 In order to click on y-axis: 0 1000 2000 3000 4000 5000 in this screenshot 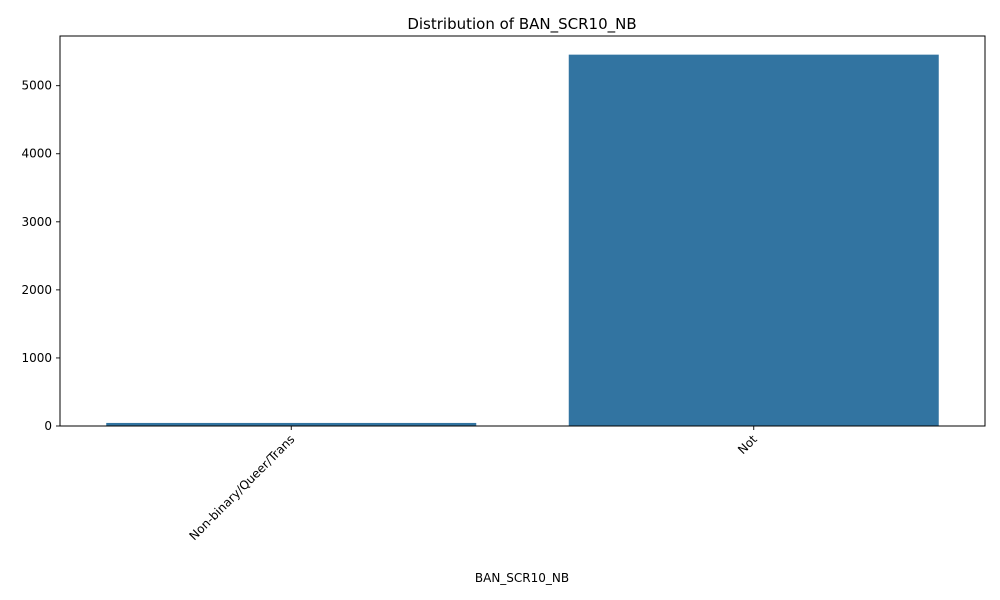, I will do `click(40, 256)`.